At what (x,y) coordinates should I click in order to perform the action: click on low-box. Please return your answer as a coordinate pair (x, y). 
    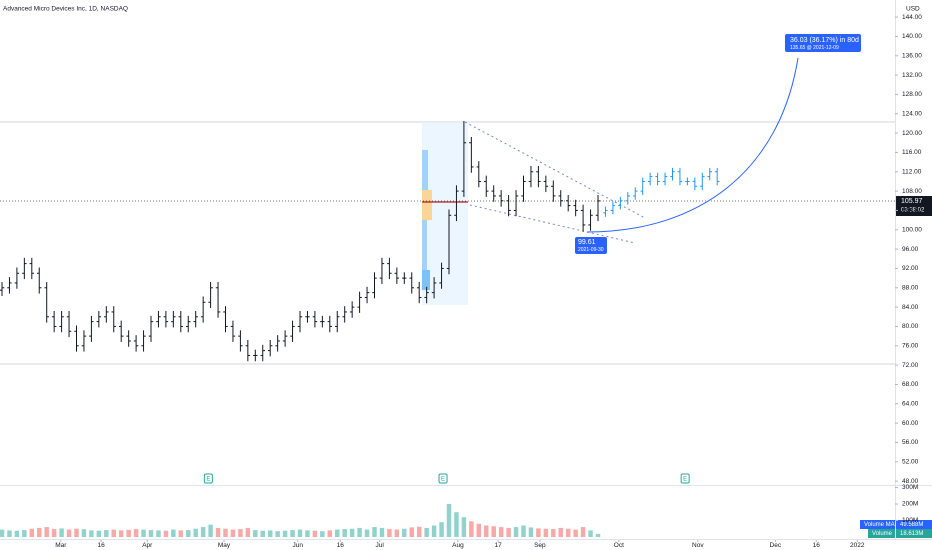
    Looking at the image, I should click on (591, 245).